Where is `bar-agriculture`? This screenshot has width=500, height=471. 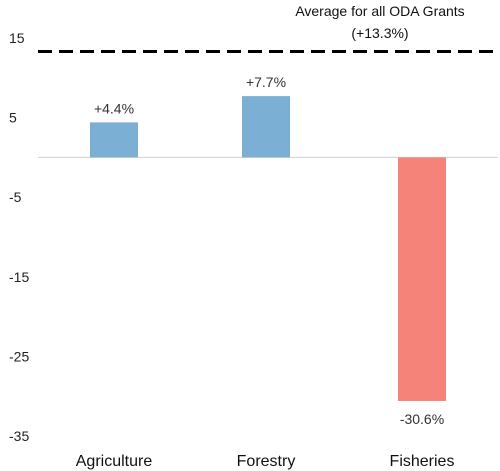 bar-agriculture is located at coordinates (114, 140).